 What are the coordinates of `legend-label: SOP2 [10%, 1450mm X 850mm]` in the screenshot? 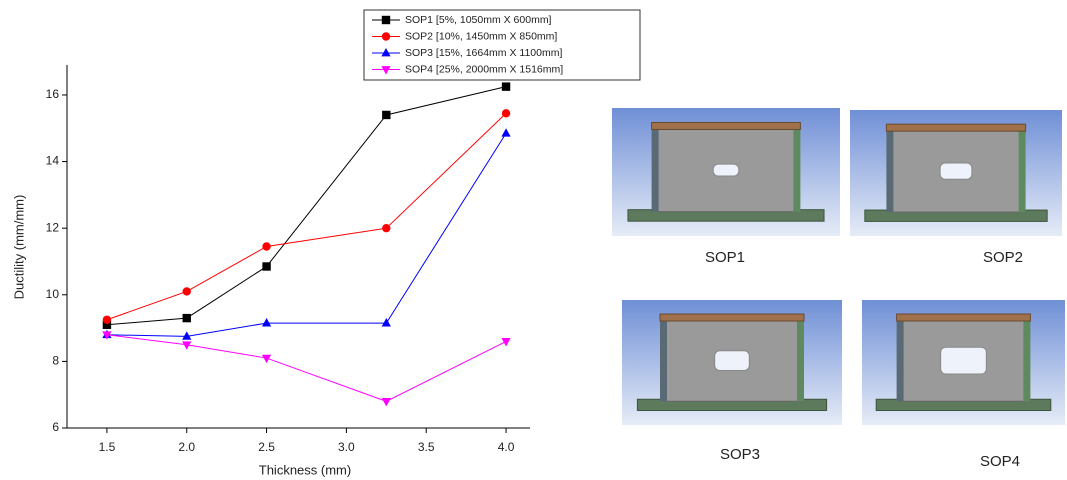 It's located at (481, 36).